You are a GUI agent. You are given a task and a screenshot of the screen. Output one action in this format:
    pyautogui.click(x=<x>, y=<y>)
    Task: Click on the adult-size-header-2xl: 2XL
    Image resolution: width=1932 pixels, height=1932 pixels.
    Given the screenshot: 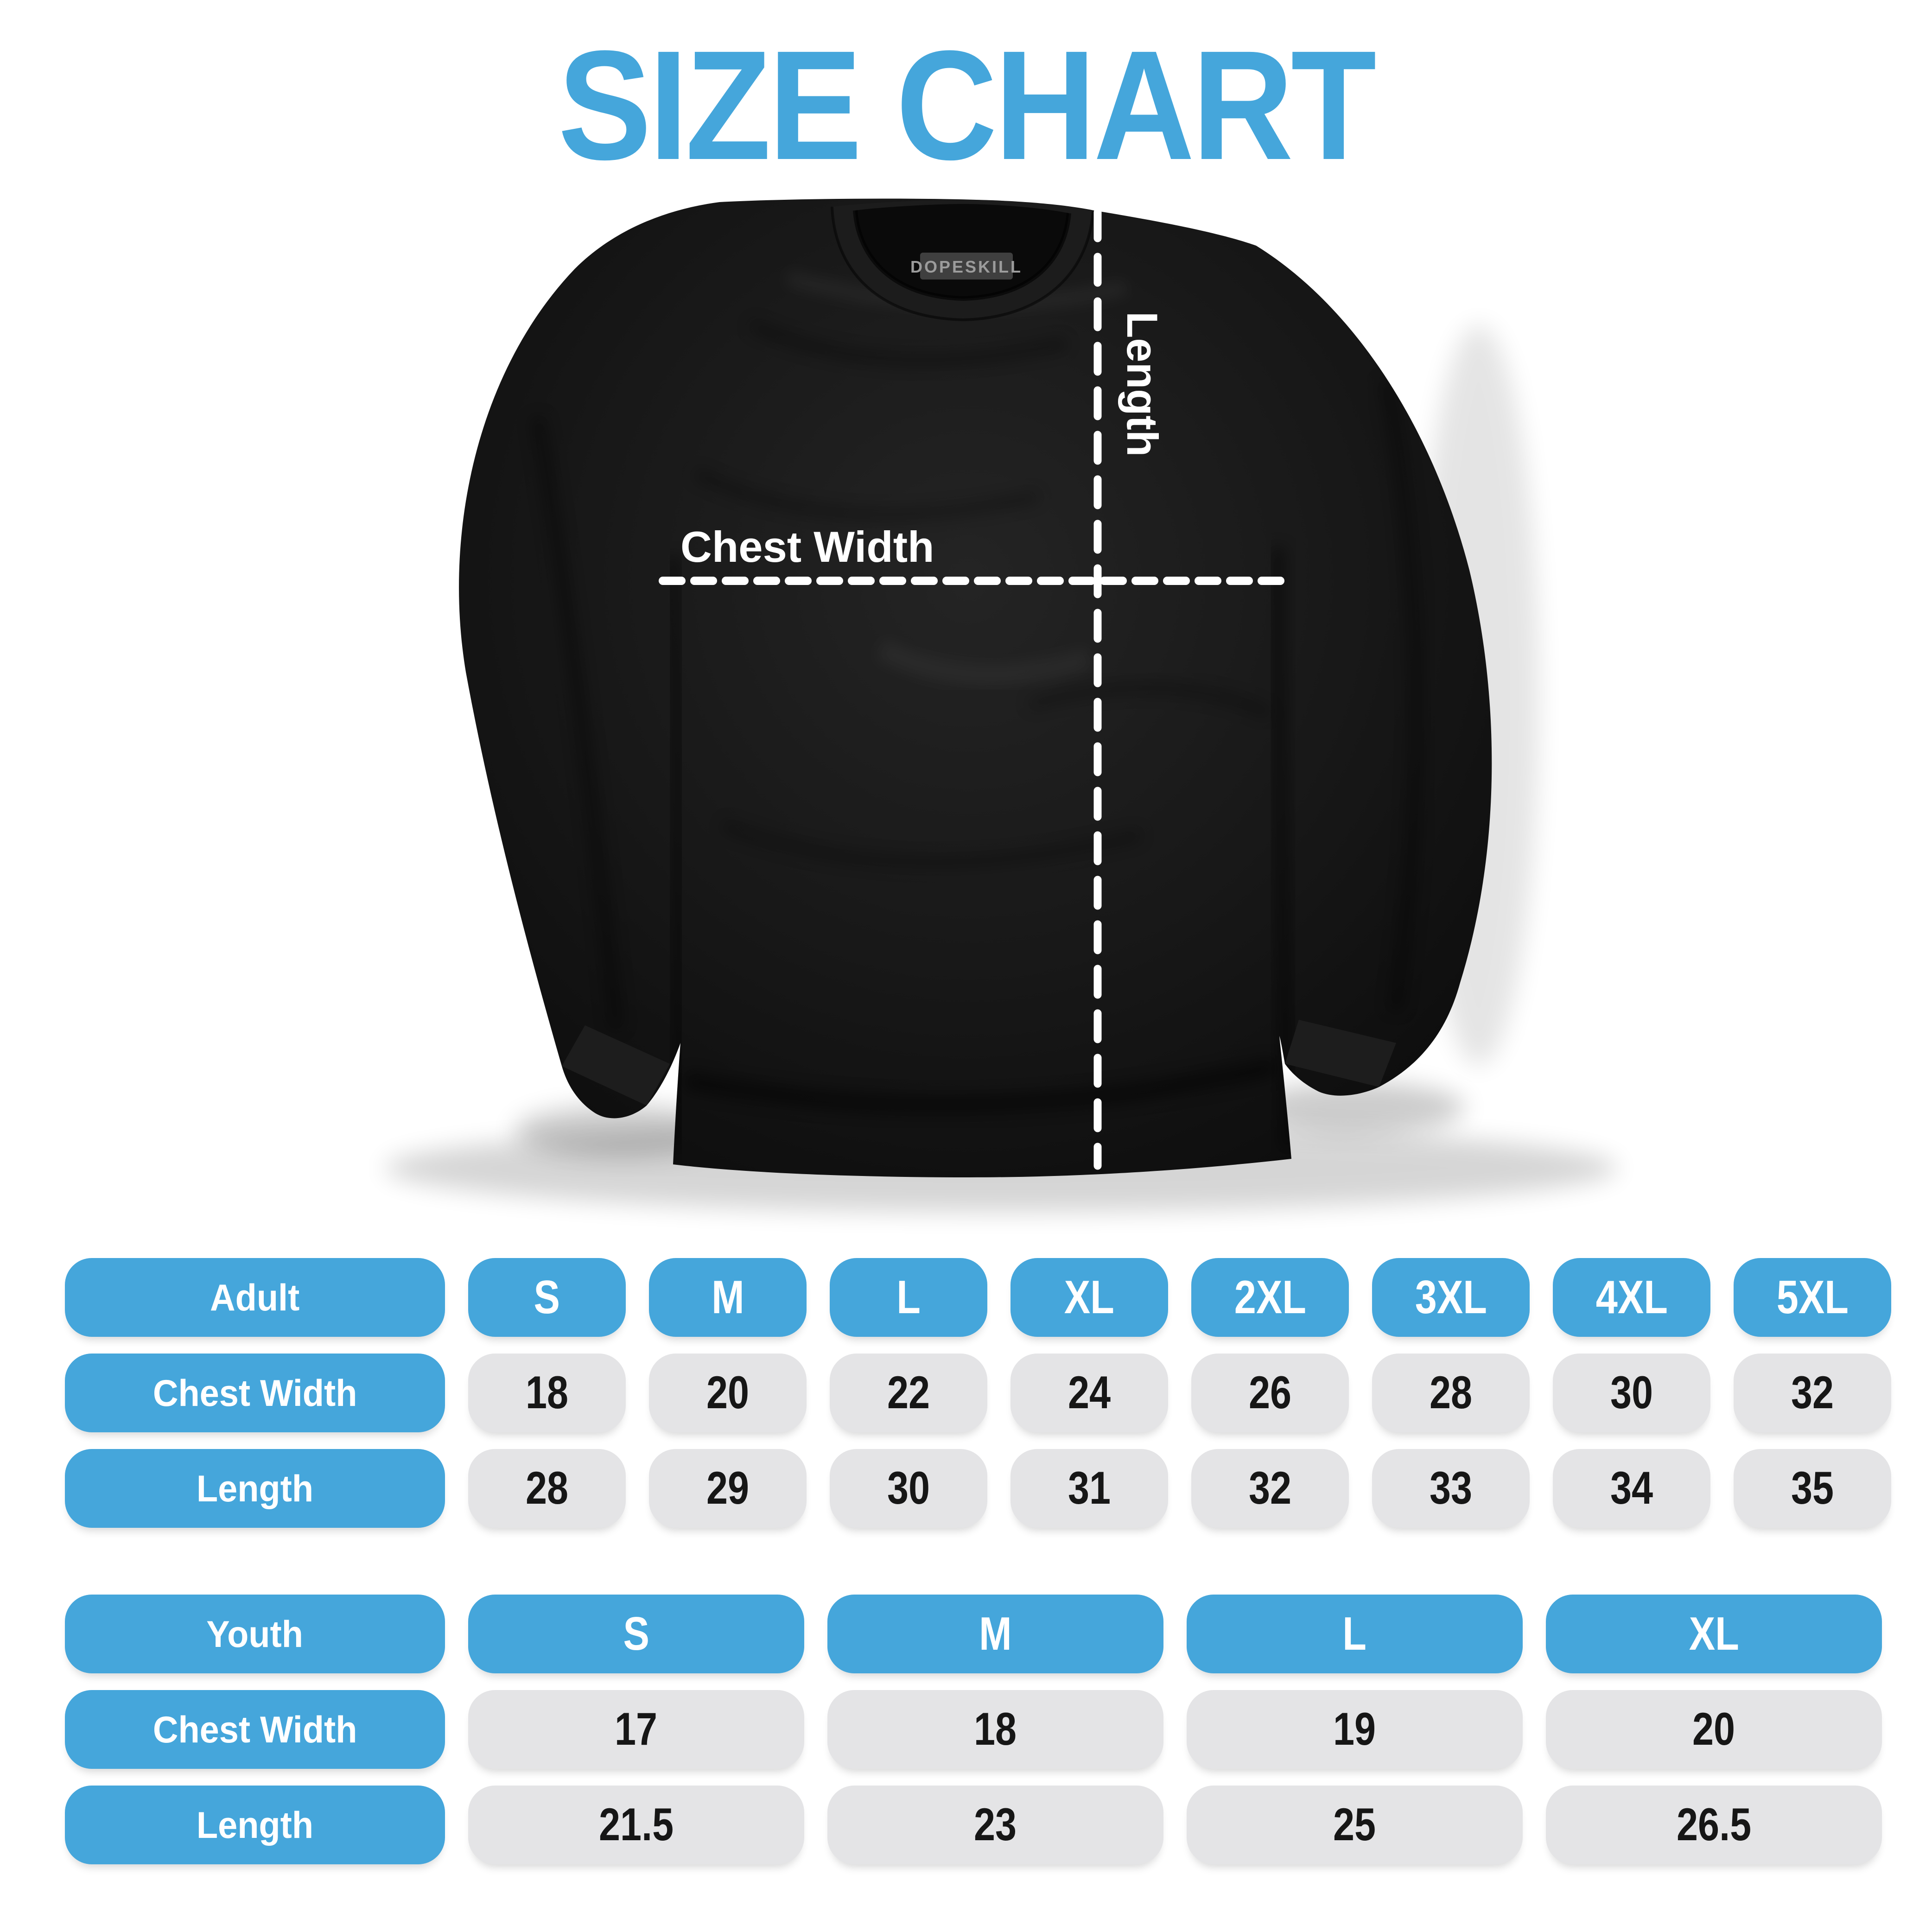 What is the action you would take?
    pyautogui.click(x=1270, y=1297)
    